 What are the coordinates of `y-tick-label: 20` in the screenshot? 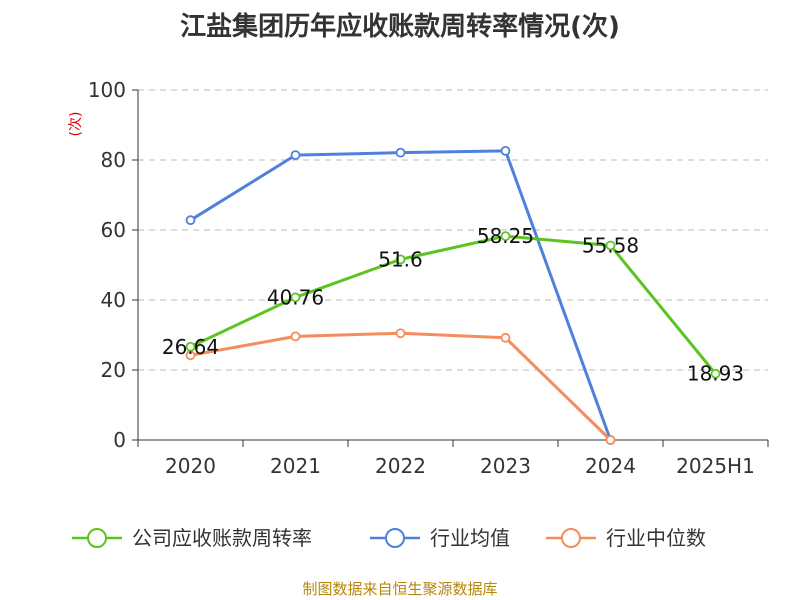 It's located at (113, 370).